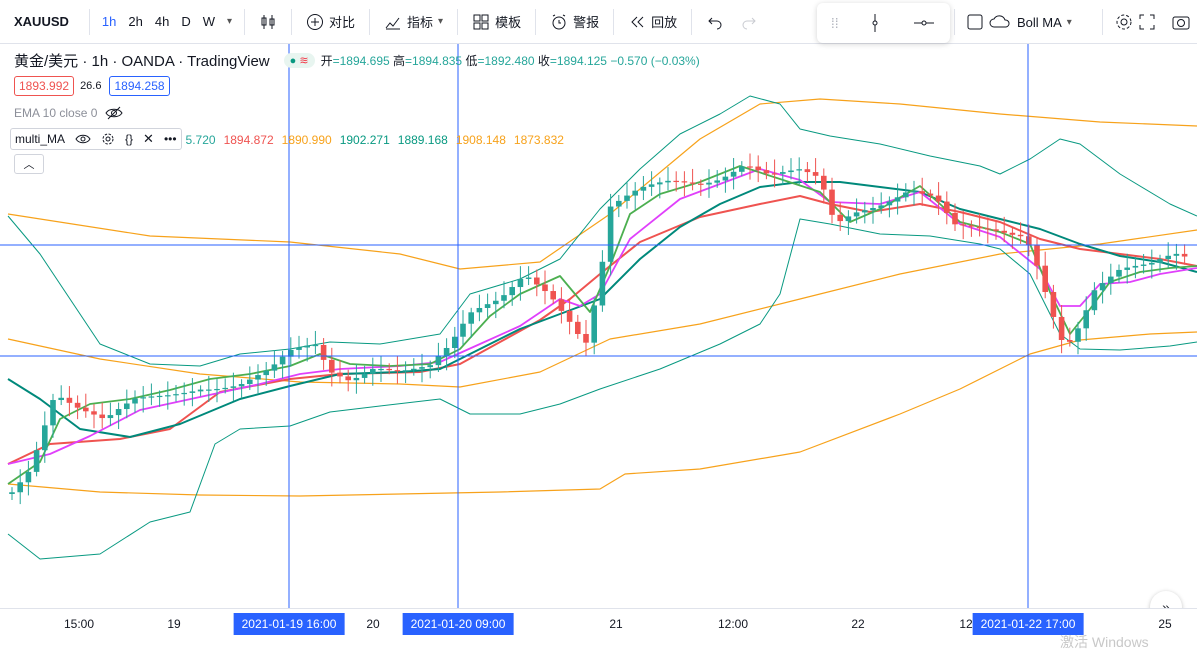  Describe the element at coordinates (715, 22) in the screenshot. I see `undo-button` at that location.